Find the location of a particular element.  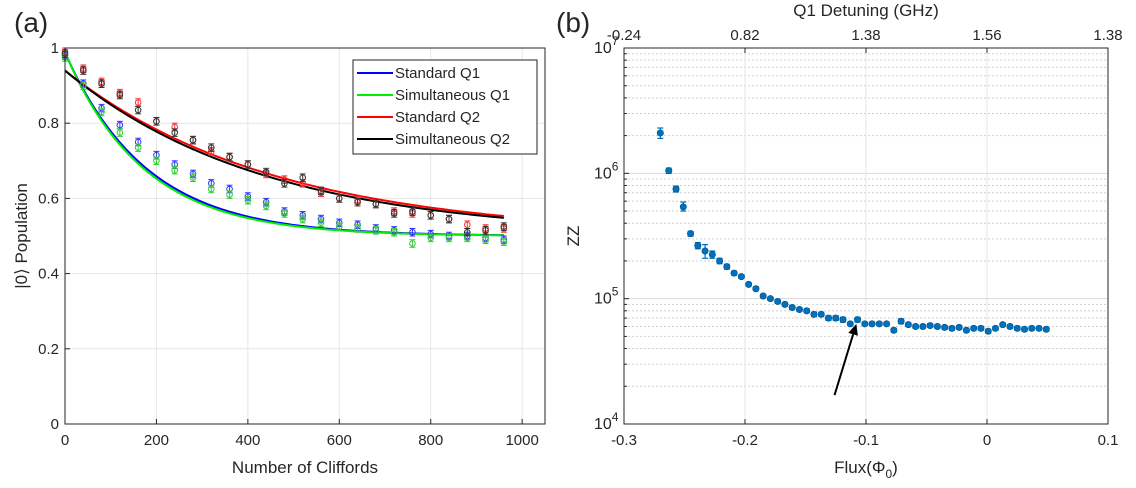

x-tick-label: 200 is located at coordinates (156, 440).